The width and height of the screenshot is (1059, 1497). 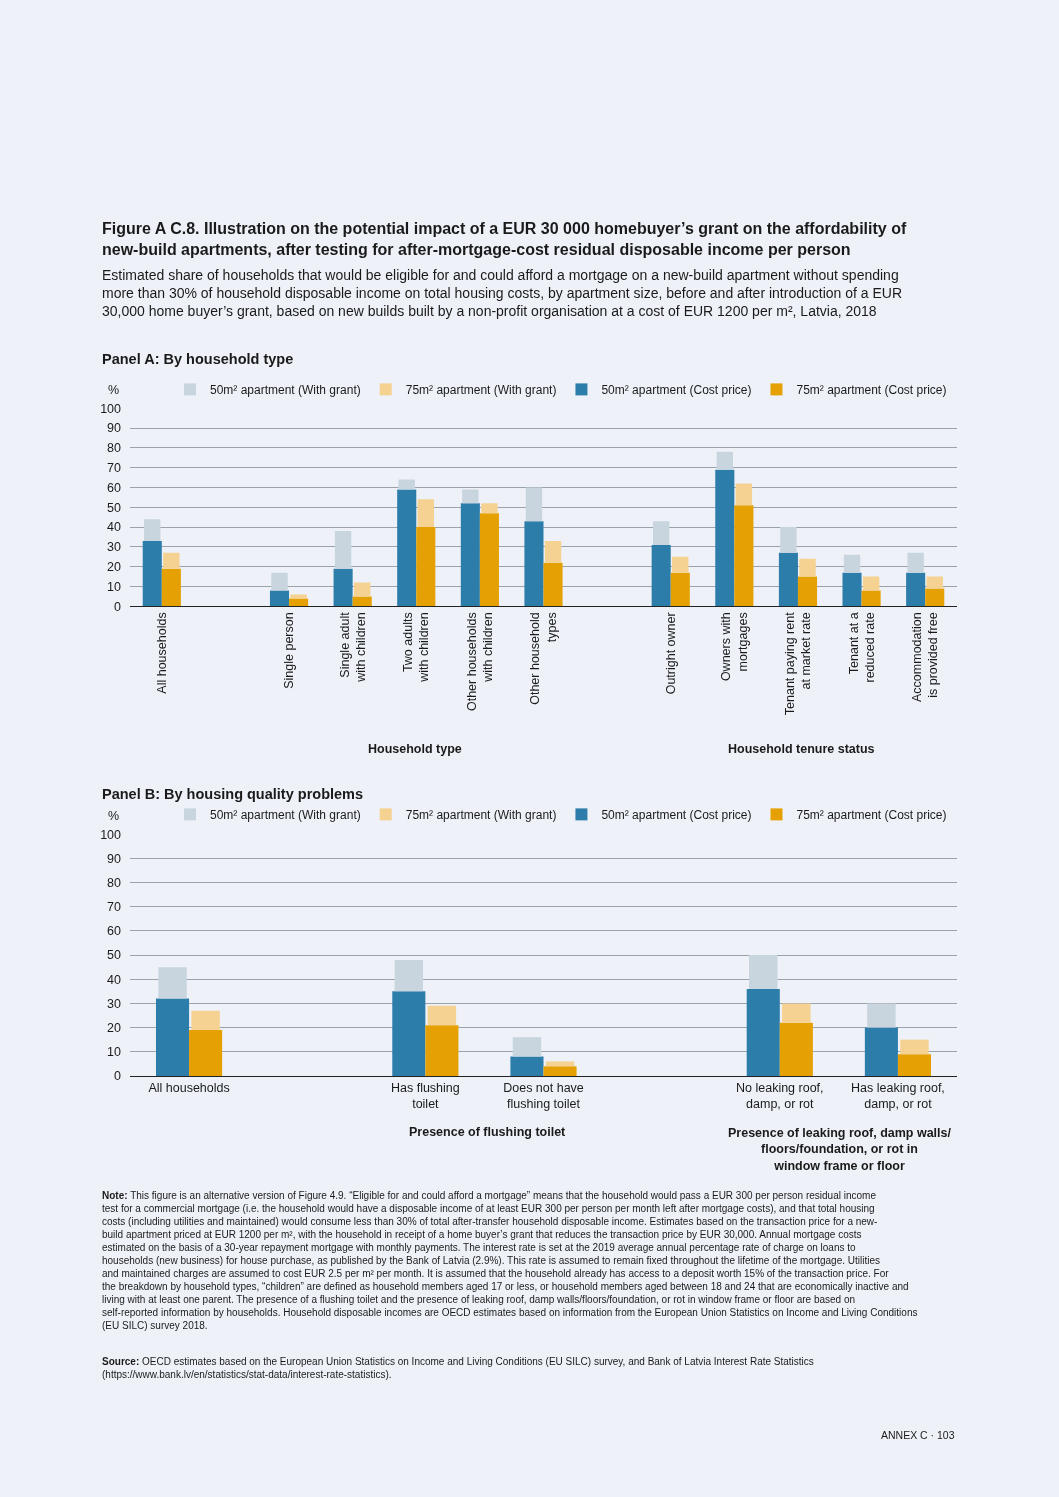 What do you see at coordinates (871, 815) in the screenshot?
I see `legend-label: 75m² apartment (Cost price)` at bounding box center [871, 815].